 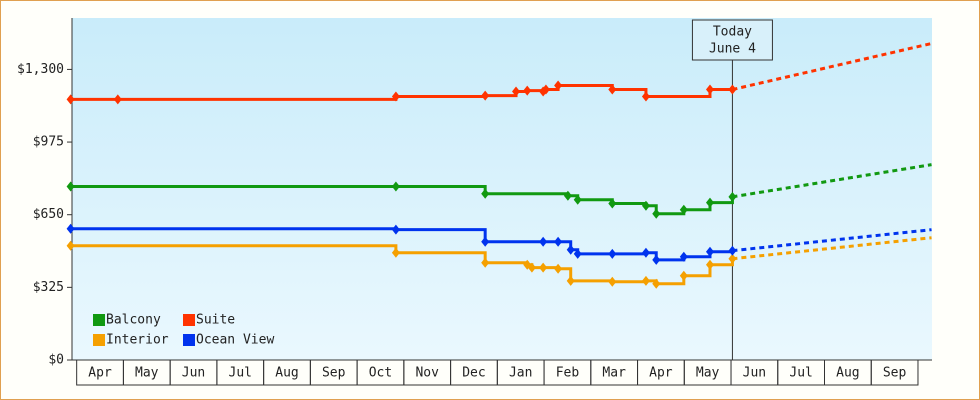 What do you see at coordinates (427, 373) in the screenshot?
I see `x-tick-label: Nov` at bounding box center [427, 373].